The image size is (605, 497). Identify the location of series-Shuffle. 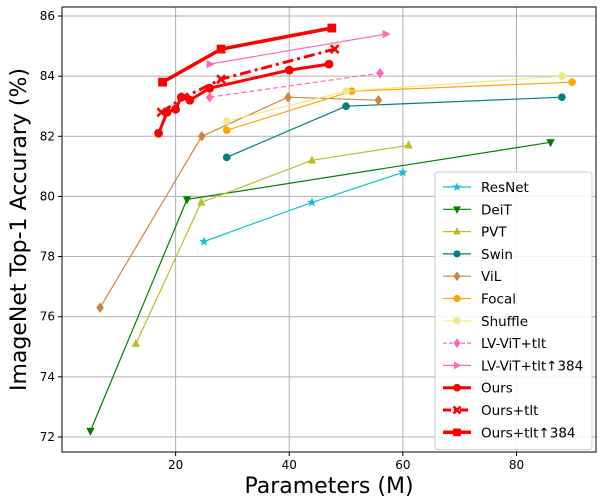
(394, 99).